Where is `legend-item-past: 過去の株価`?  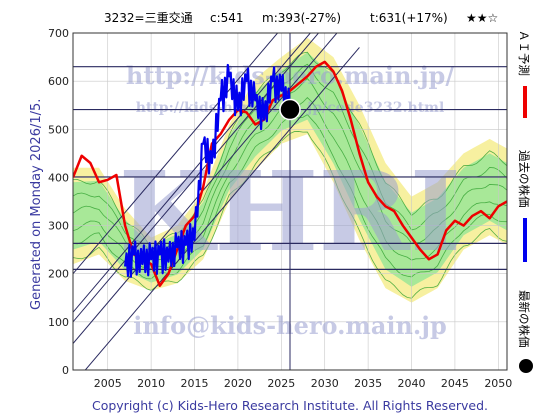
legend-item-past: 過去の株価 is located at coordinates (524, 206).